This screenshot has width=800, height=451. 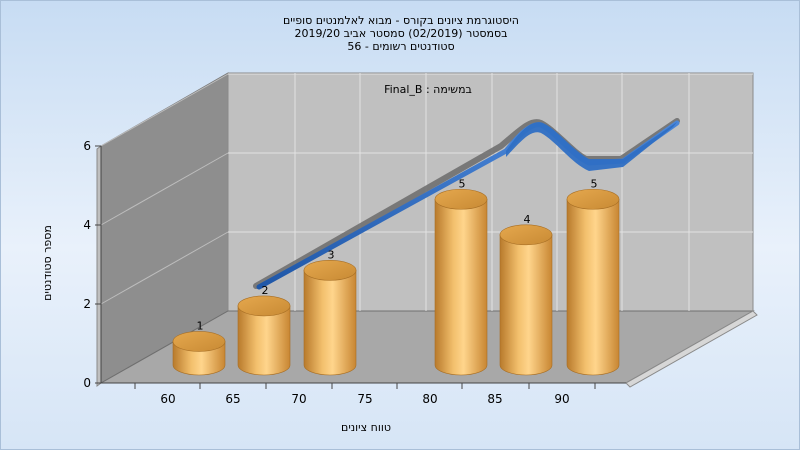 What do you see at coordinates (87, 146) in the screenshot?
I see `y-tick-label: 6` at bounding box center [87, 146].